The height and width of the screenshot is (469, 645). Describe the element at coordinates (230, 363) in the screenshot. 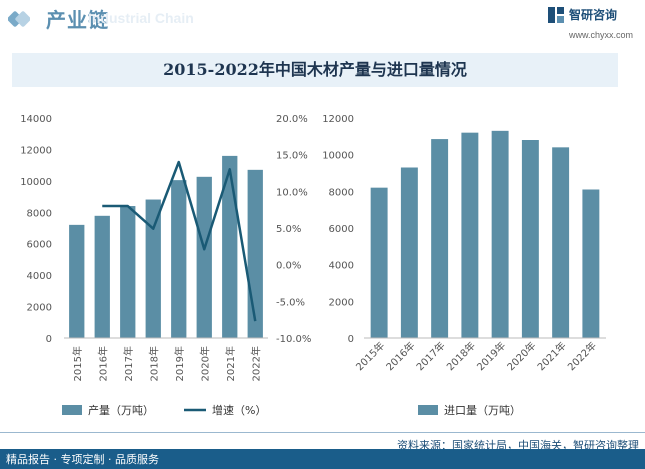

I see `x-axis-tick-label: 2021年` at that location.